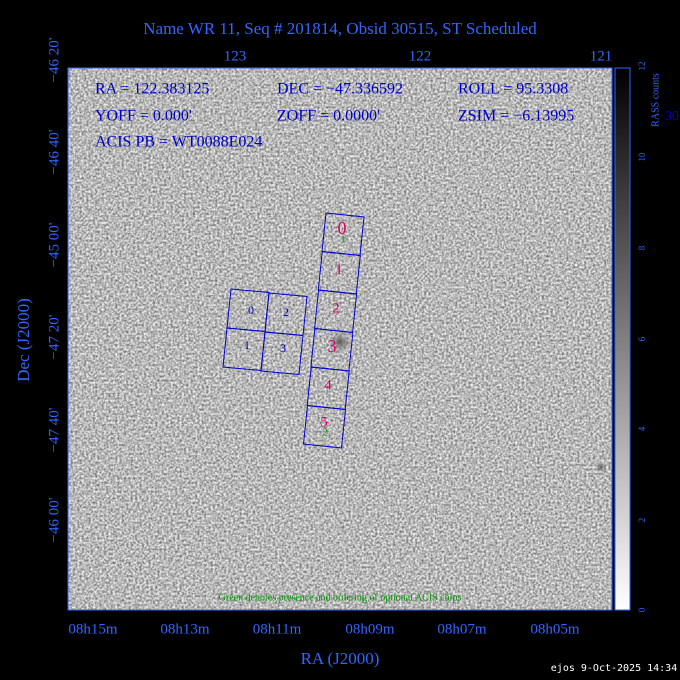  What do you see at coordinates (420, 56) in the screenshot?
I see `top-tick-label: 122` at bounding box center [420, 56].